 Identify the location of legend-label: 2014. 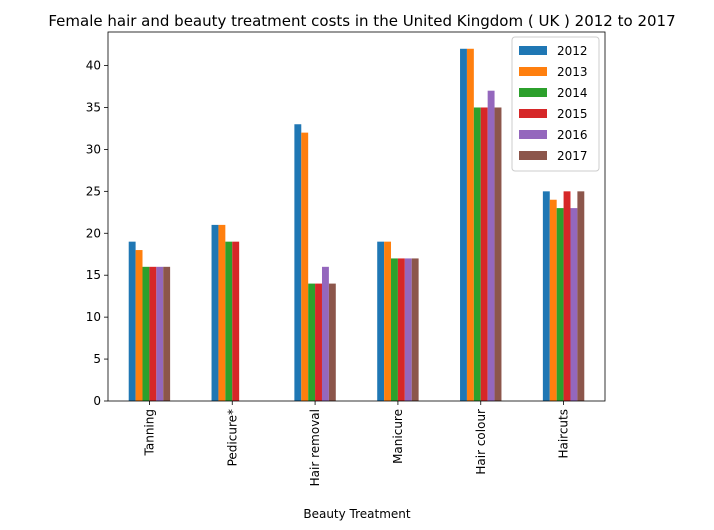
(572, 93).